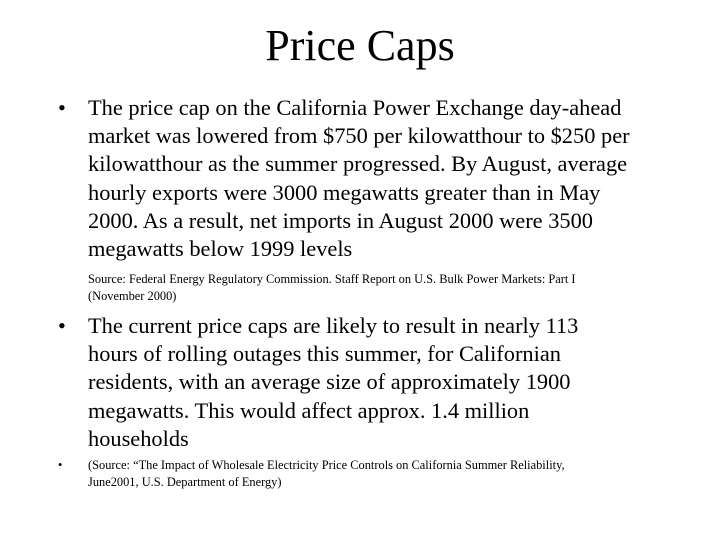 The image size is (720, 540). Describe the element at coordinates (360, 45) in the screenshot. I see `slide-title: Price Caps` at that location.